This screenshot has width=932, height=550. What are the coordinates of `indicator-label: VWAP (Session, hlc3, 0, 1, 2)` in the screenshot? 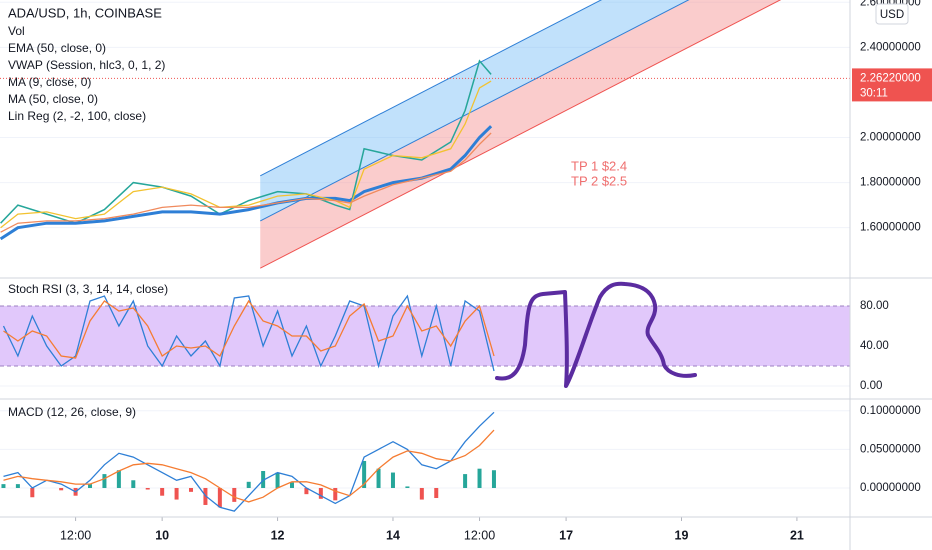 It's located at (86, 65).